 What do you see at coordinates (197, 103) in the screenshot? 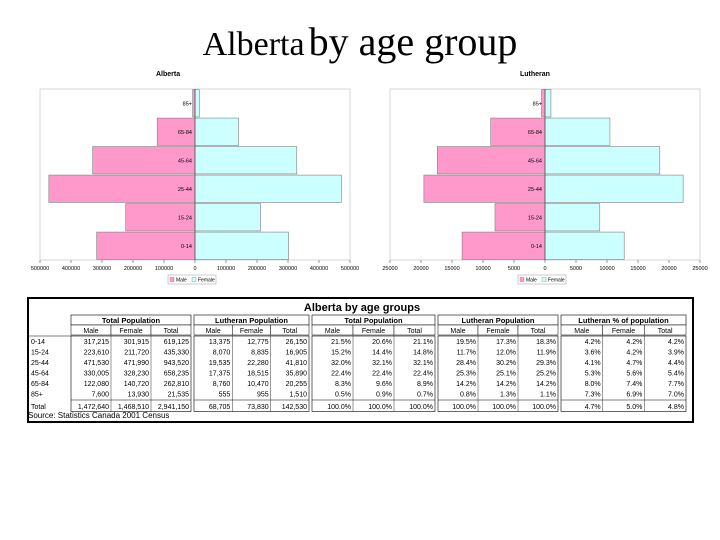
I see `bar-female-85+` at bounding box center [197, 103].